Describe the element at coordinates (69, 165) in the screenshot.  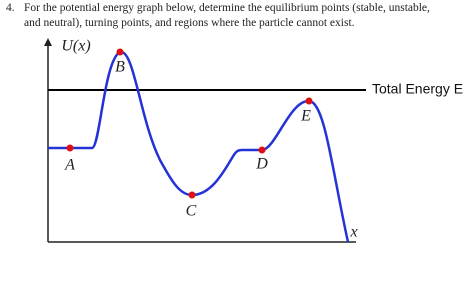
I see `point-label: A` at that location.